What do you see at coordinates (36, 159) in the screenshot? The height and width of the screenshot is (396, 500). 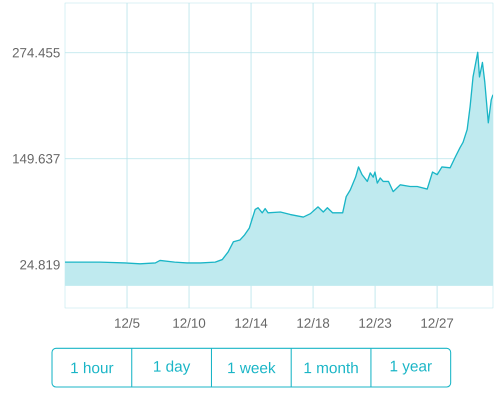 I see `y-tick-label: 149.637` at bounding box center [36, 159].